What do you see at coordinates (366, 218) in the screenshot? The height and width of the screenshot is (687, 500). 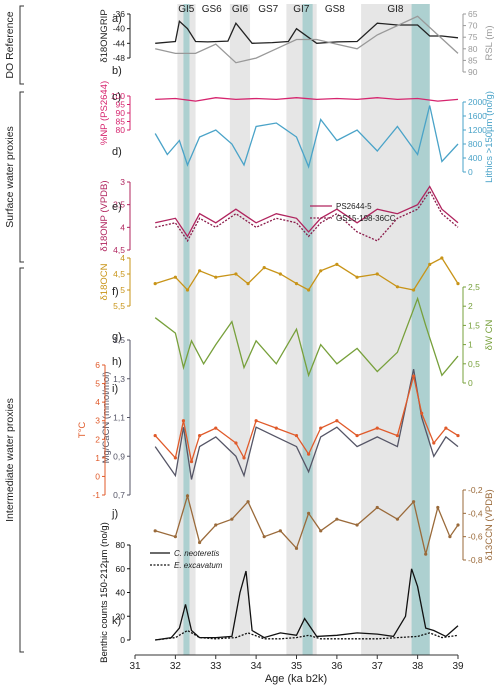 I see `legend-label: GS15-198-36CC` at bounding box center [366, 218].